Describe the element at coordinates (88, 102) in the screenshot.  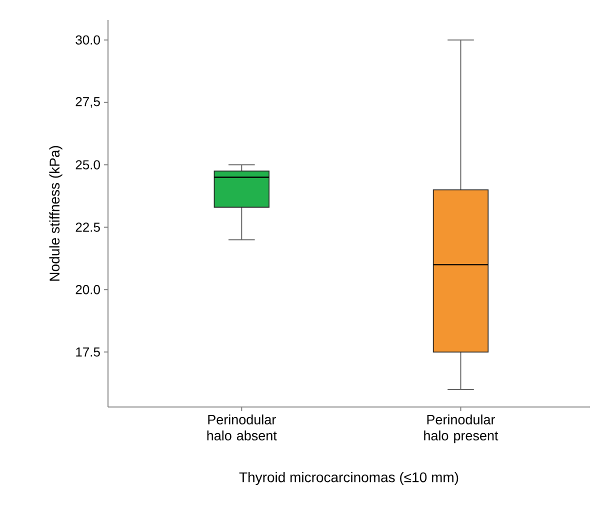
I see `y-tick-label: 27,5` at that location.